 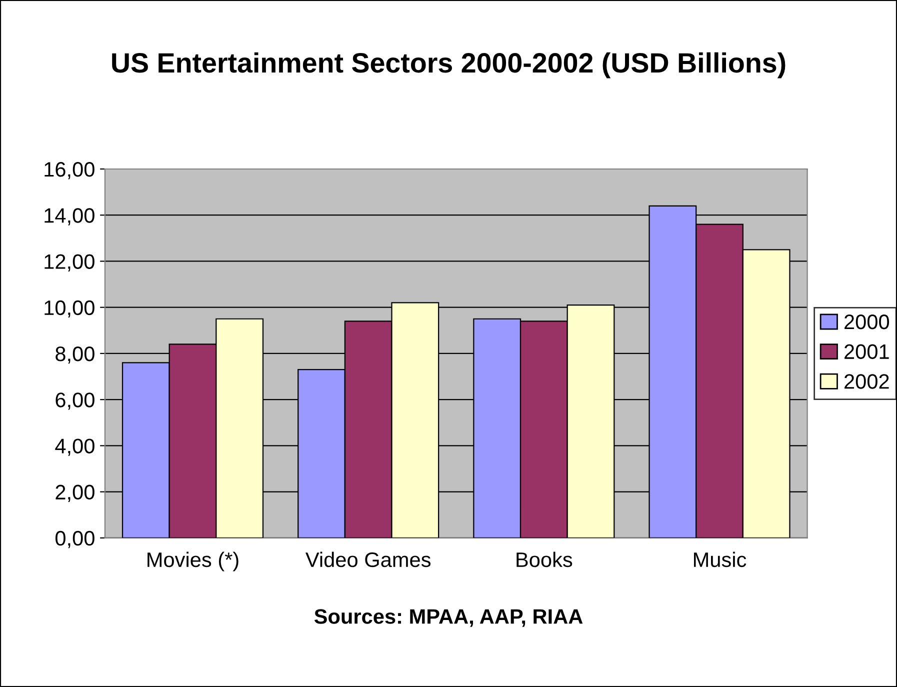 What do you see at coordinates (69, 171) in the screenshot?
I see `y-tick-label: 16,00` at bounding box center [69, 171].